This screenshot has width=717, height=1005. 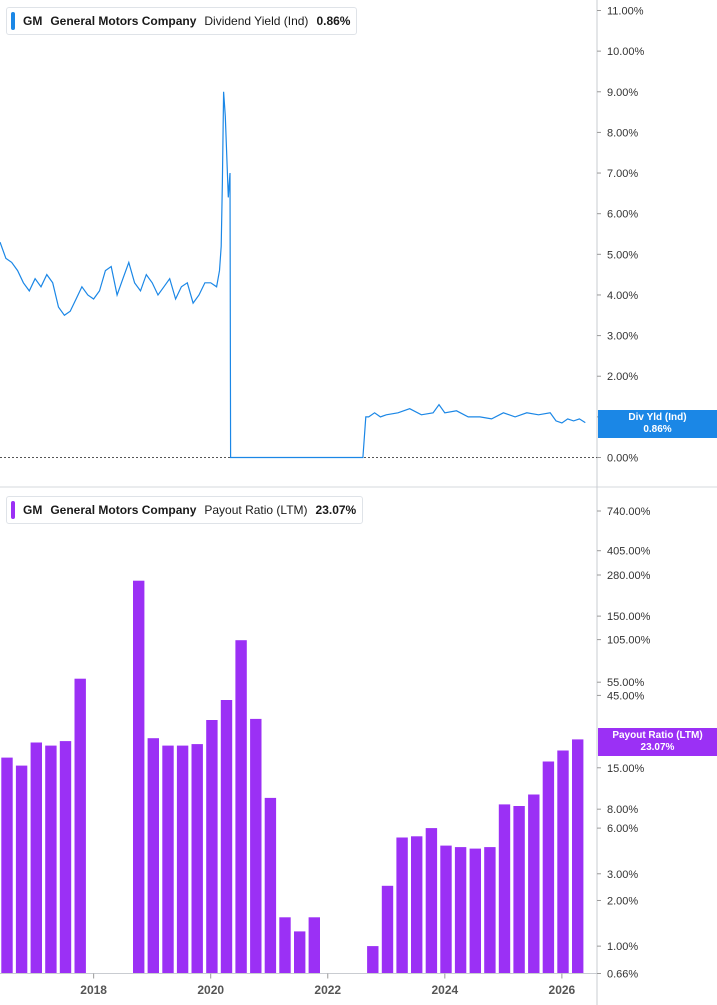 I want to click on payout-ratio-value-label: Payout Ratio (LTM) 23.07%, so click(x=657, y=742).